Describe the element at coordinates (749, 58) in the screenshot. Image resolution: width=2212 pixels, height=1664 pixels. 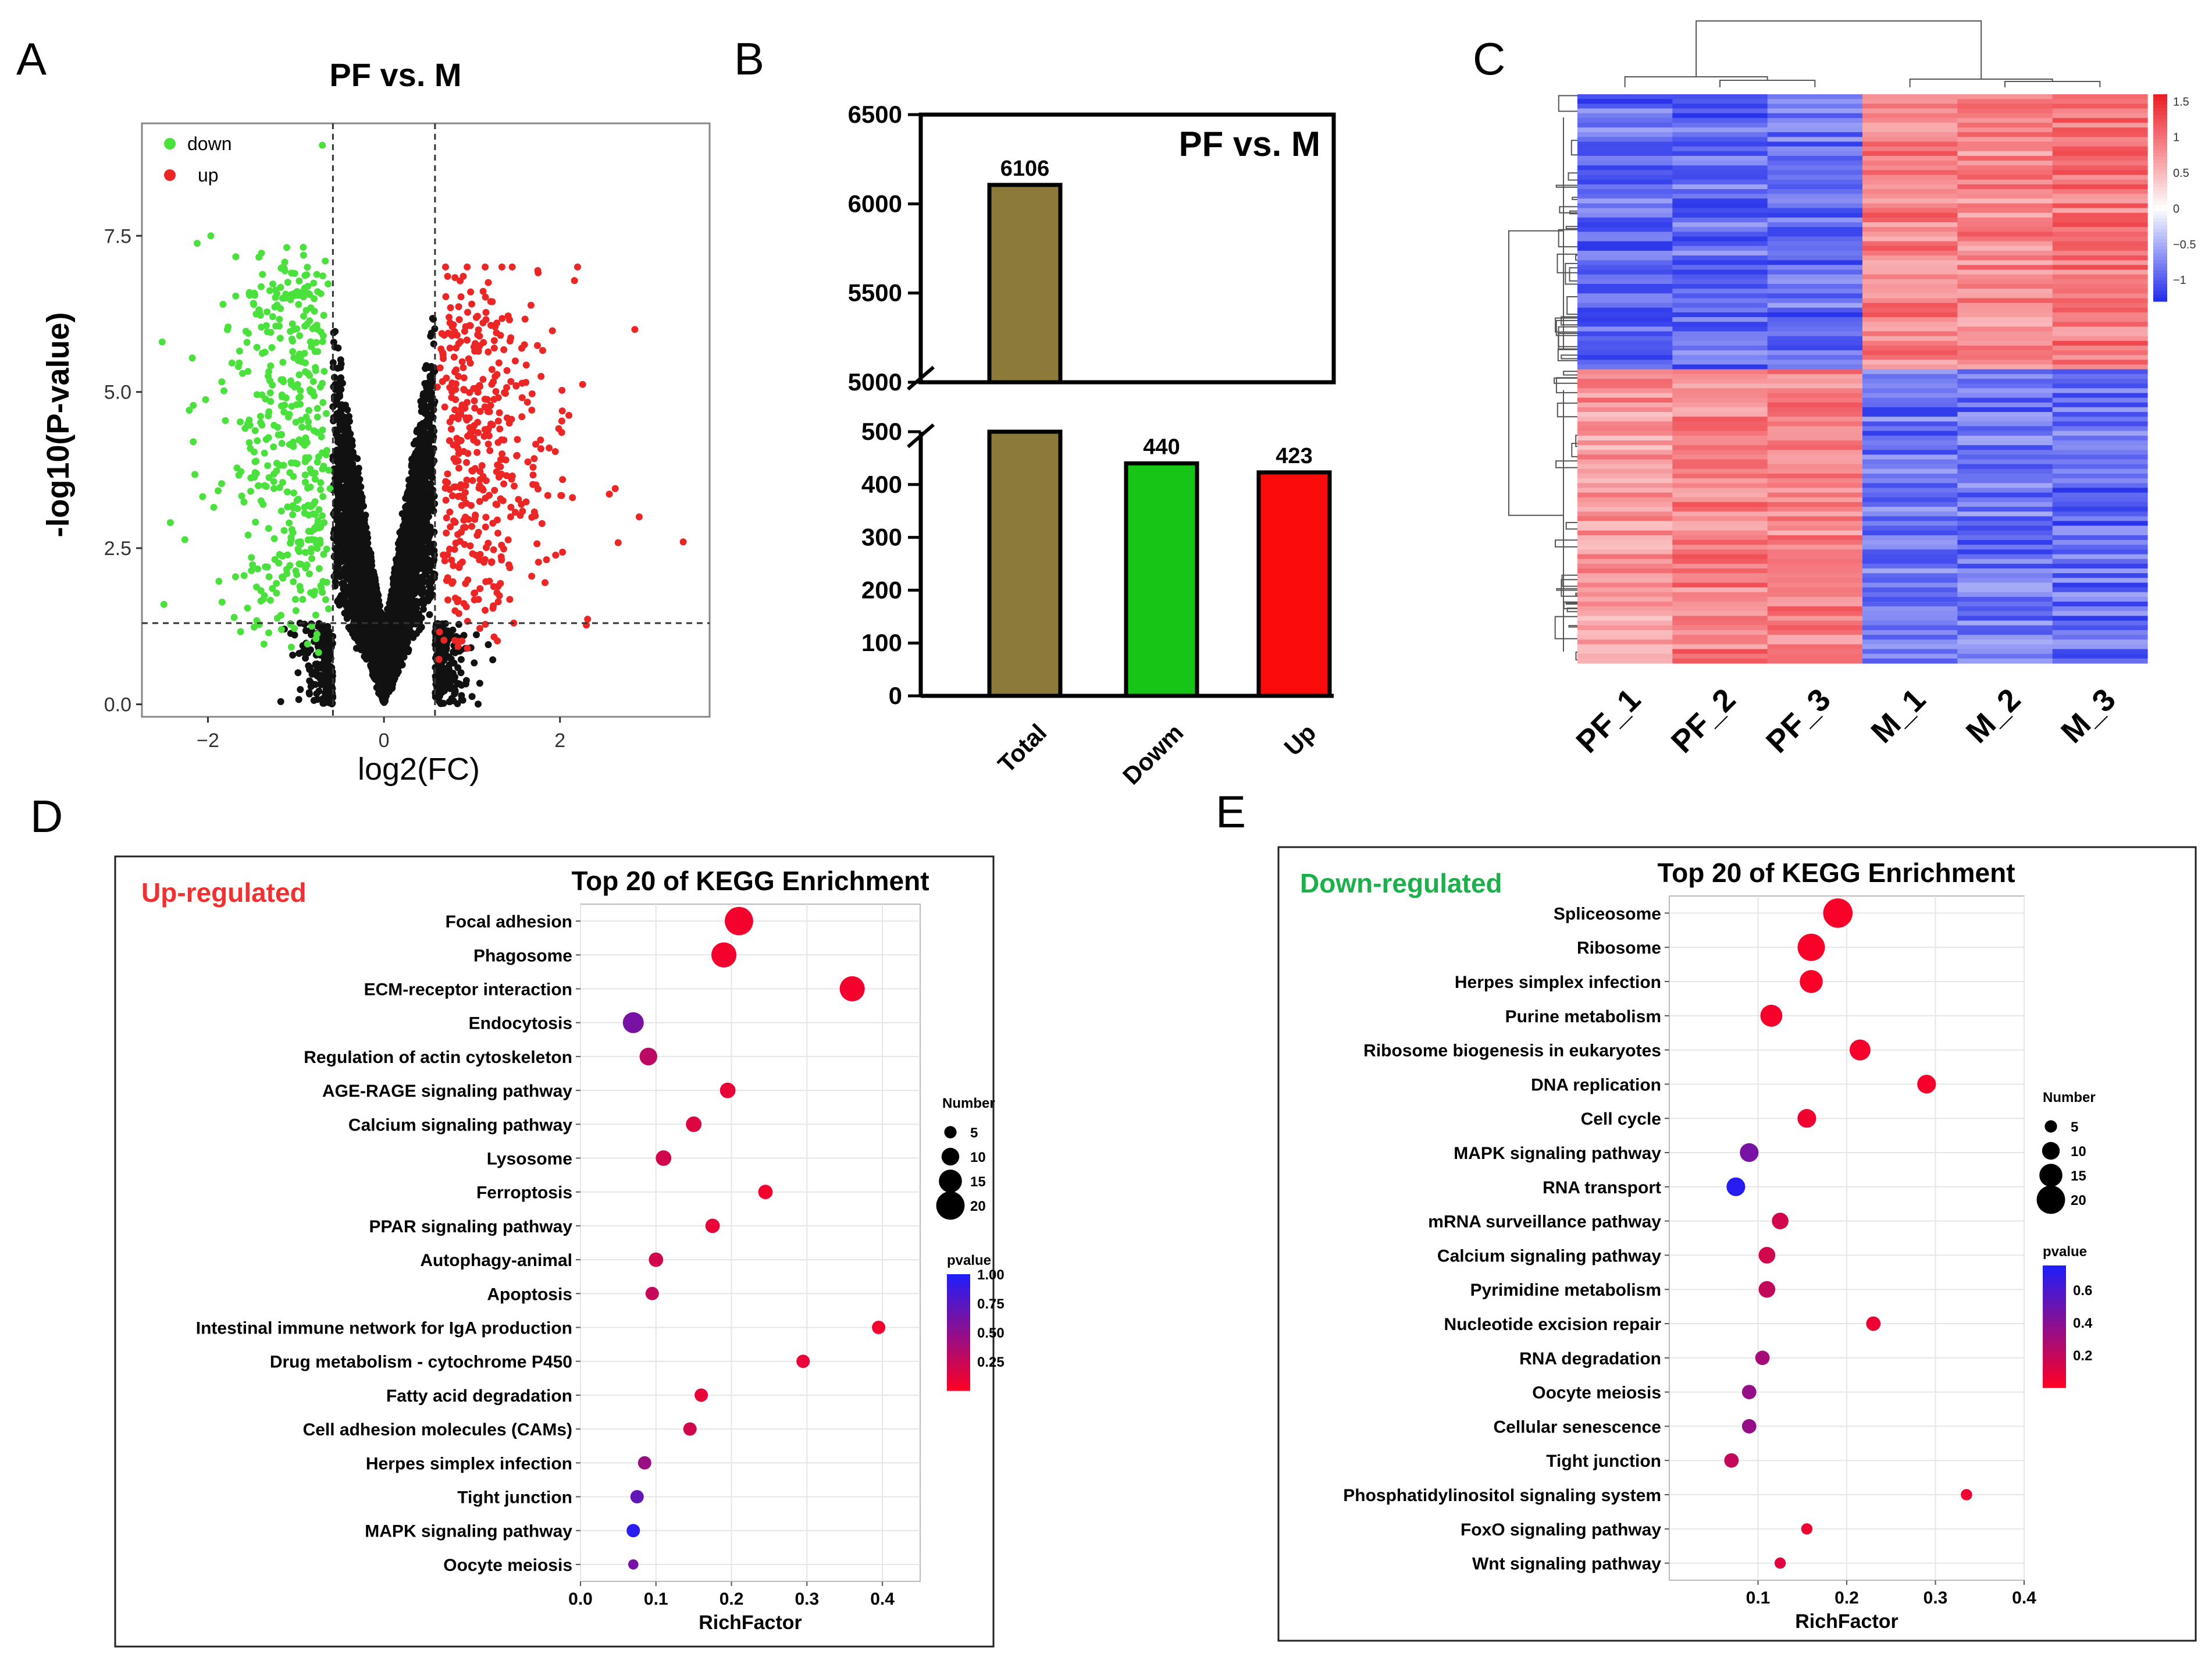
I see `panel-letter-b: B` at that location.